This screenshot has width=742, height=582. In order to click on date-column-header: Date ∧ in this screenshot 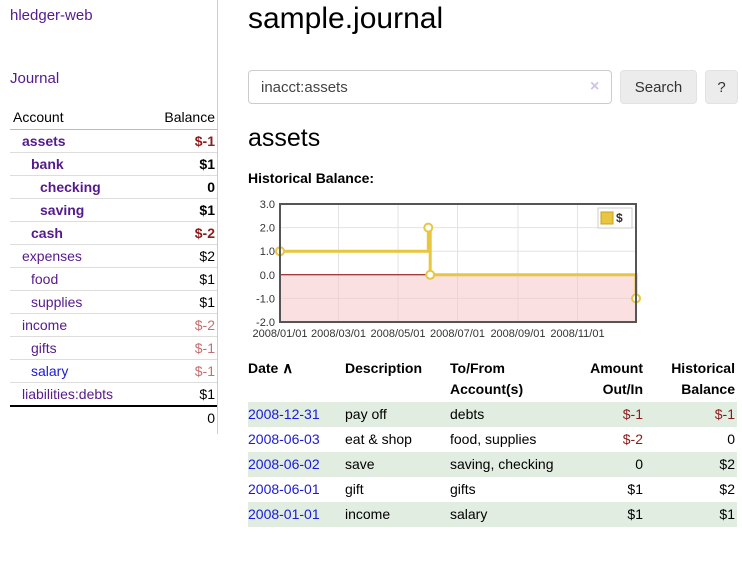, I will do `click(296, 379)`.